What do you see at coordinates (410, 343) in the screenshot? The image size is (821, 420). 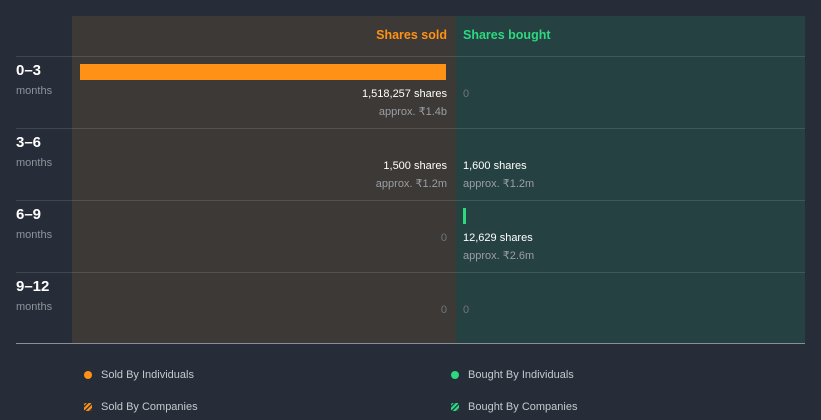 I see `axis-baseline` at bounding box center [410, 343].